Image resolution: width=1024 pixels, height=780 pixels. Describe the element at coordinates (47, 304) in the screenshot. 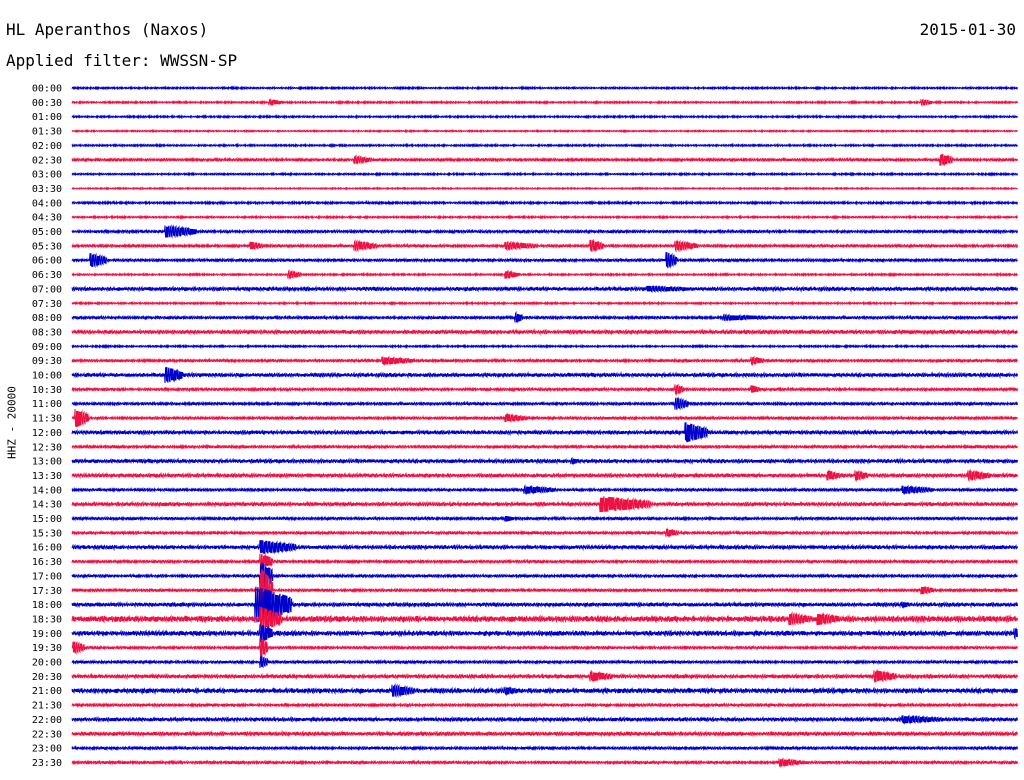

I see `time-tick-label: 07:30` at that location.